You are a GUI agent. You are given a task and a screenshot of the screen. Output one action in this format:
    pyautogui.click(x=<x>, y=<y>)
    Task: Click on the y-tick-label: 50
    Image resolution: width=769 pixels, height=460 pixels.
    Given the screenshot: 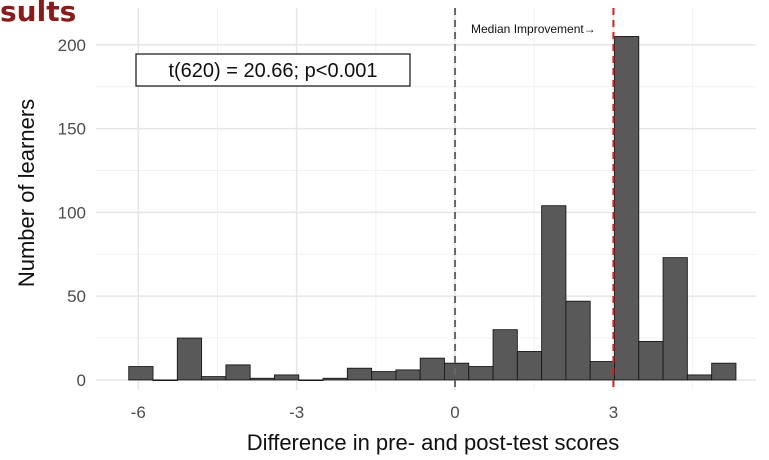 What is the action you would take?
    pyautogui.click(x=76, y=296)
    